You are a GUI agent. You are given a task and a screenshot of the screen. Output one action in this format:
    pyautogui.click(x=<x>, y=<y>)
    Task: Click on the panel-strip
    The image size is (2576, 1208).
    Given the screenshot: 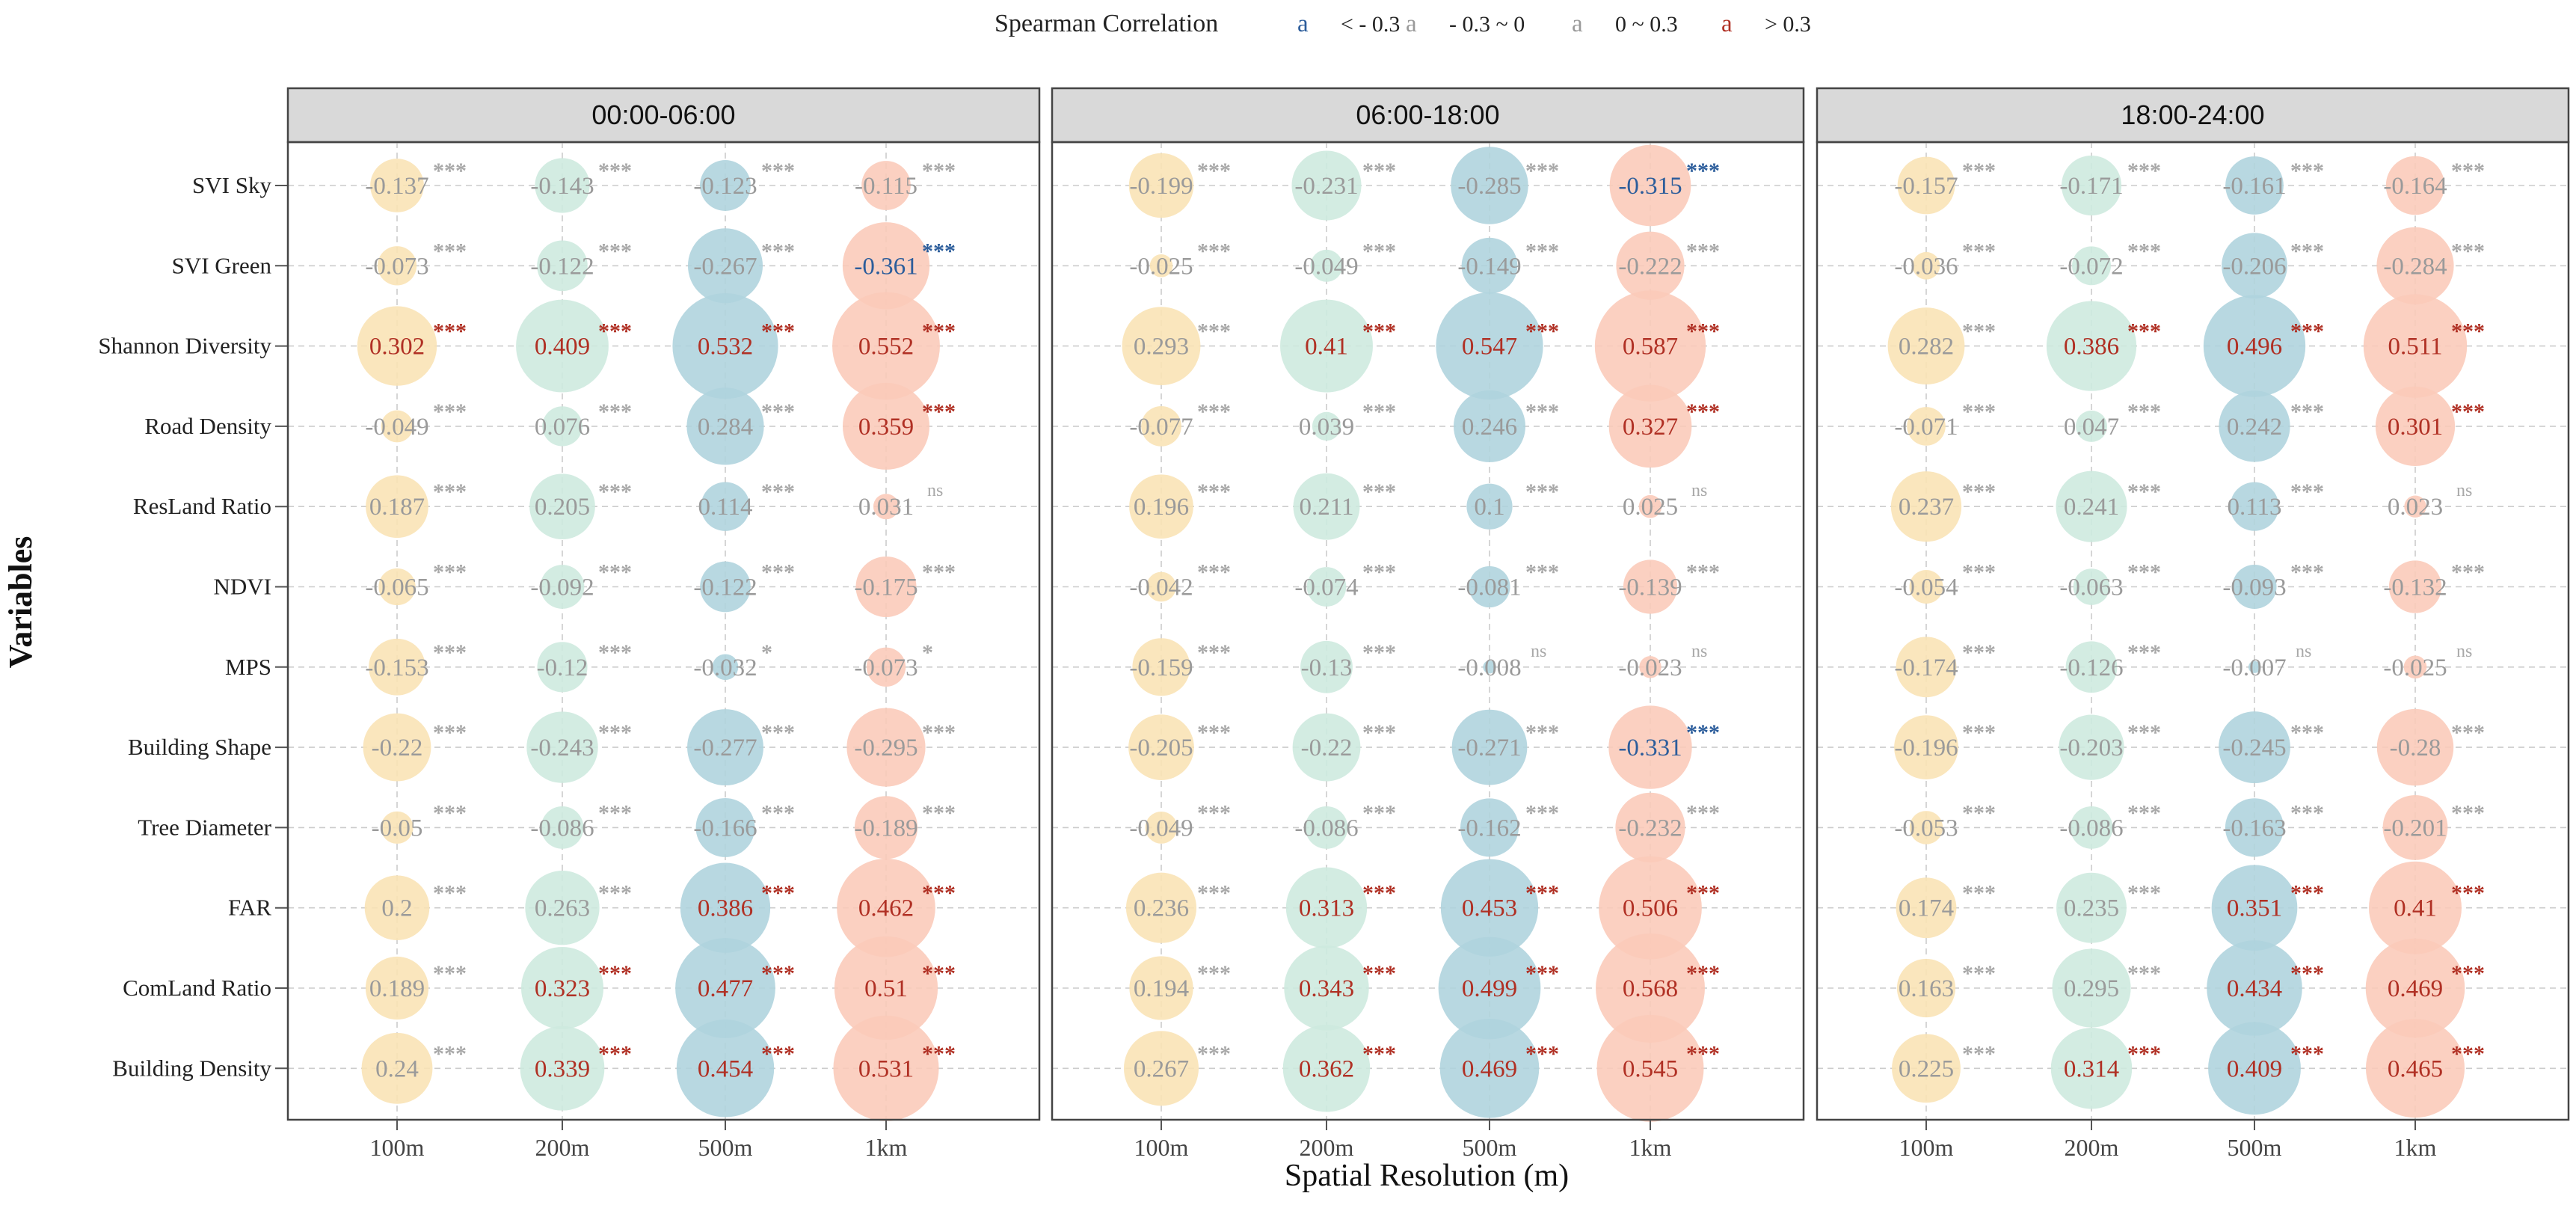 What is the action you would take?
    pyautogui.click(x=1428, y=115)
    